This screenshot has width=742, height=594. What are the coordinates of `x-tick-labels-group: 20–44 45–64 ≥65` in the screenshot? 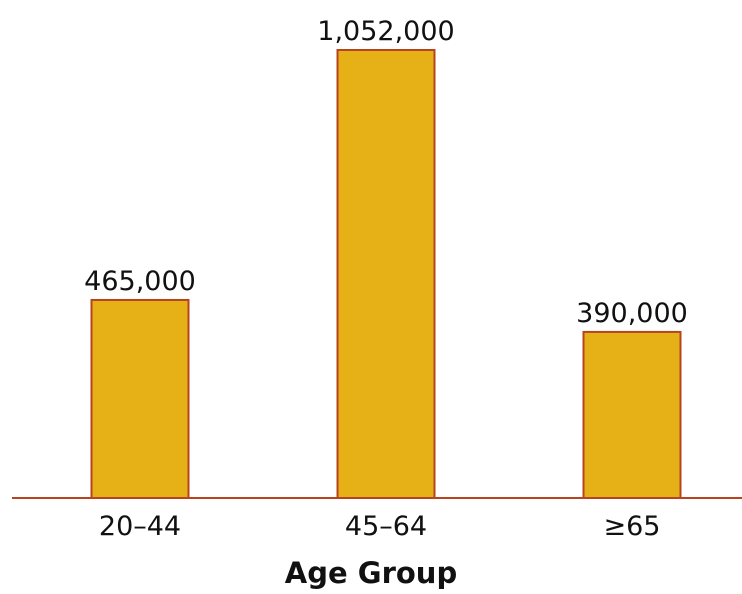 It's located at (380, 526).